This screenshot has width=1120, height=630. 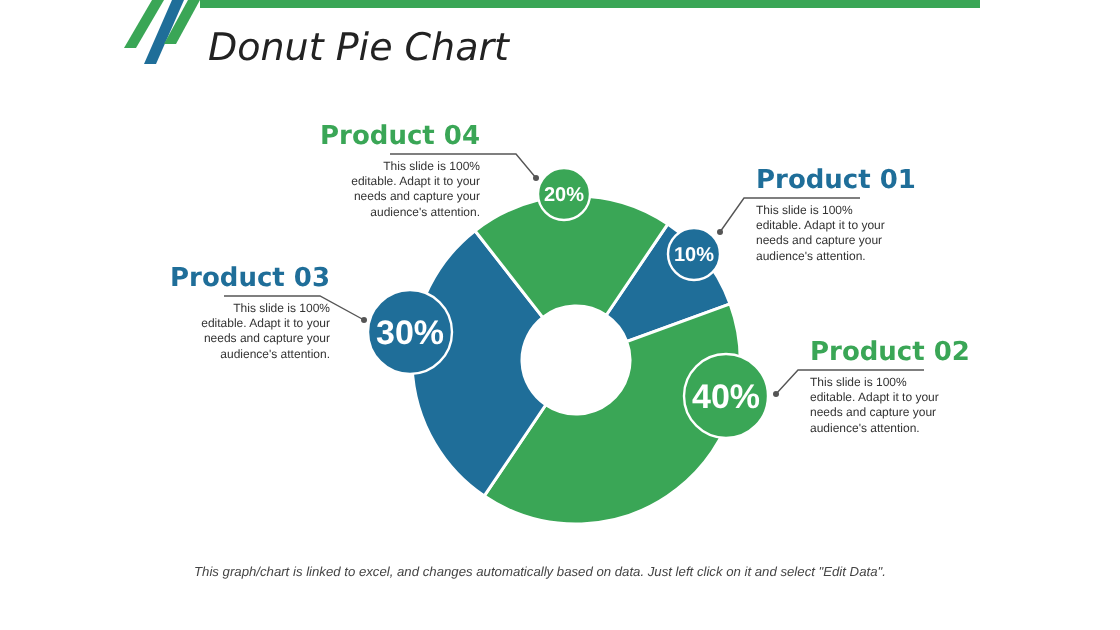 I want to click on slice-label: Product 02, so click(x=890, y=353).